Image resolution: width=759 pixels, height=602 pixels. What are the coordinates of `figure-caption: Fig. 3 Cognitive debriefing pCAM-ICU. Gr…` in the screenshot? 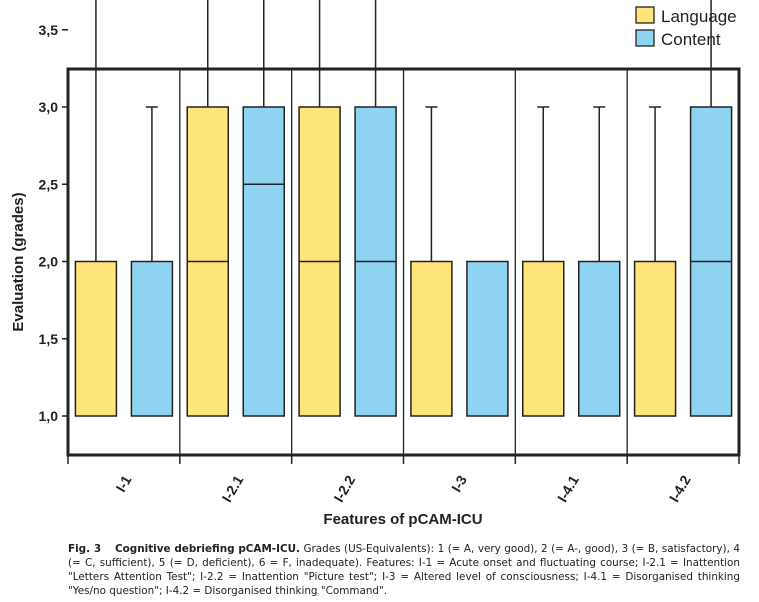 It's located at (404, 570).